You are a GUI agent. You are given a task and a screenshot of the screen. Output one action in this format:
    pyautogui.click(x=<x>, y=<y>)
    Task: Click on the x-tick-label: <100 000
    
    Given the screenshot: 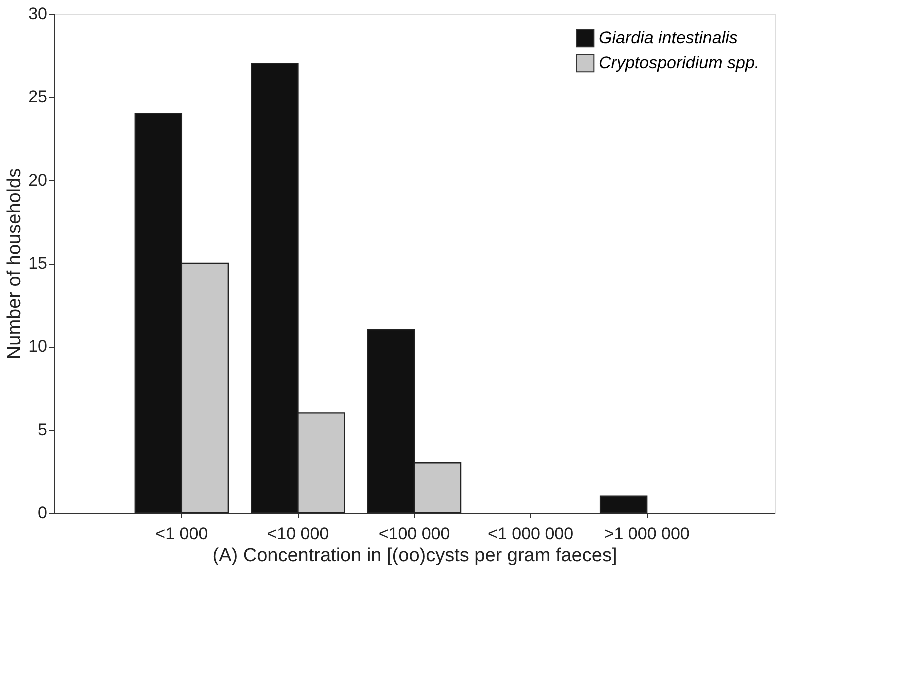 What is the action you would take?
    pyautogui.click(x=414, y=534)
    